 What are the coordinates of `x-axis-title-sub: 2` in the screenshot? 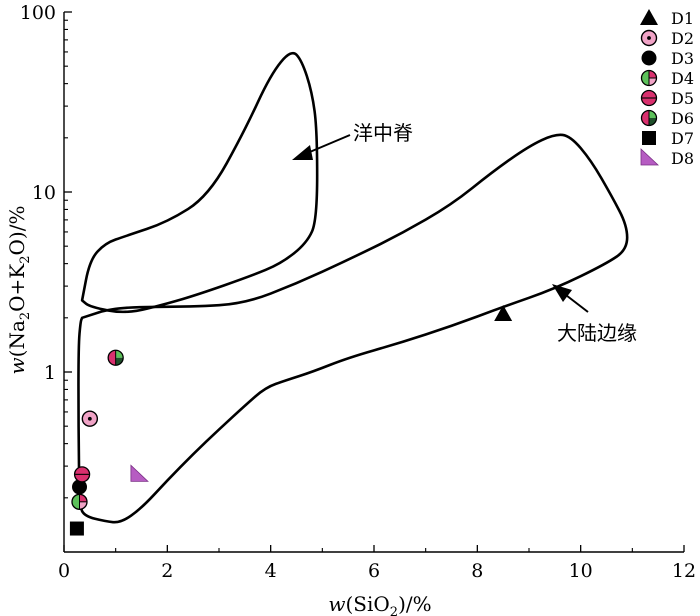 It's located at (394, 610).